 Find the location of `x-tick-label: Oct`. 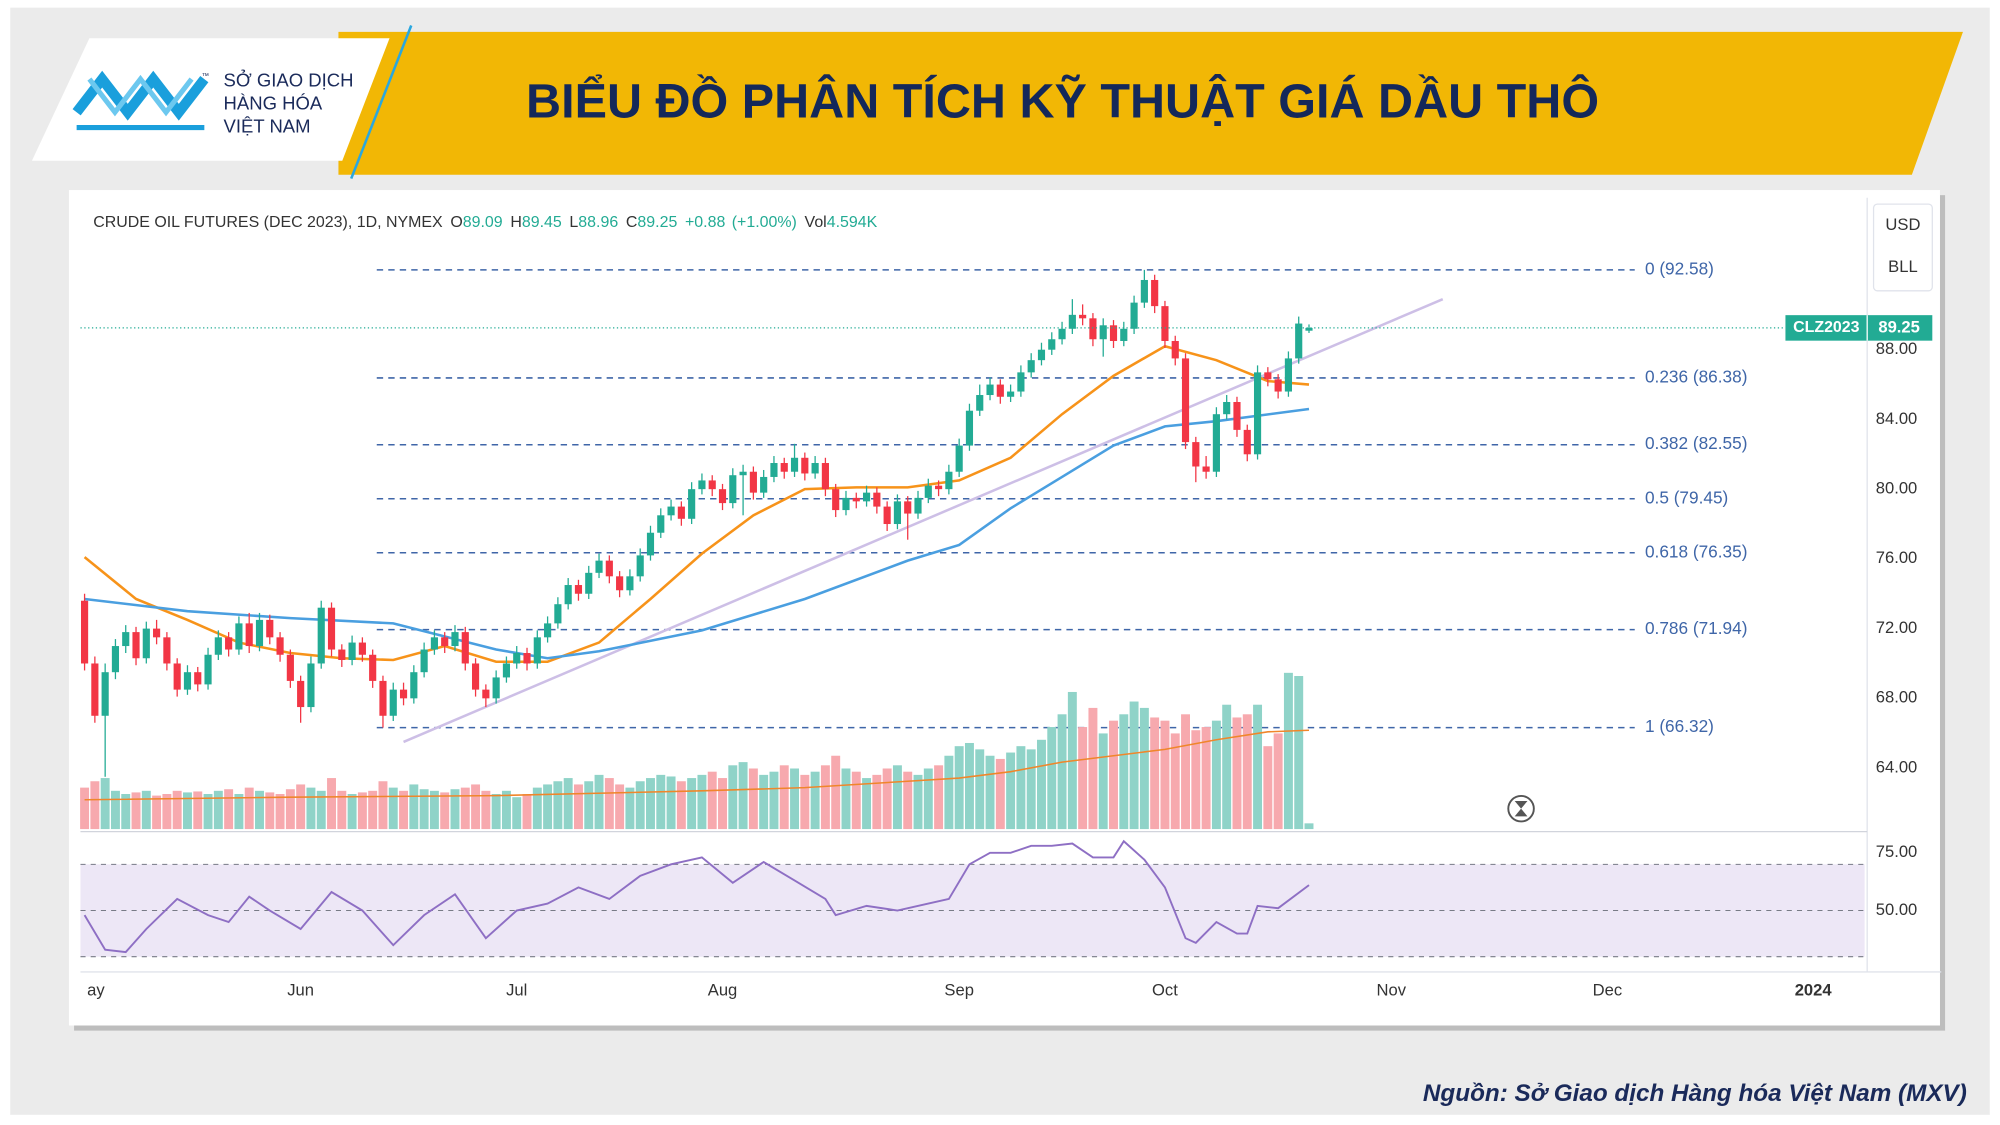

x-tick-label: Oct is located at coordinates (1165, 989).